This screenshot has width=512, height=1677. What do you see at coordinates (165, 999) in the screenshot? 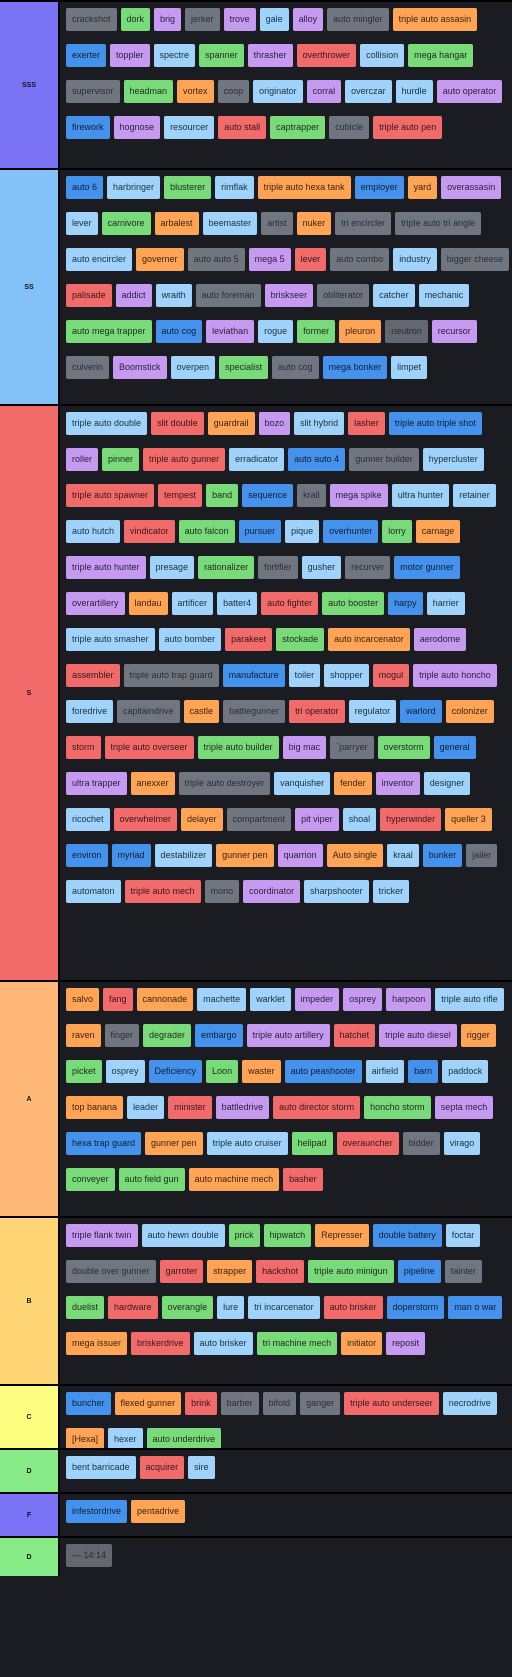
I see `tier-item-chip: cannonade` at bounding box center [165, 999].